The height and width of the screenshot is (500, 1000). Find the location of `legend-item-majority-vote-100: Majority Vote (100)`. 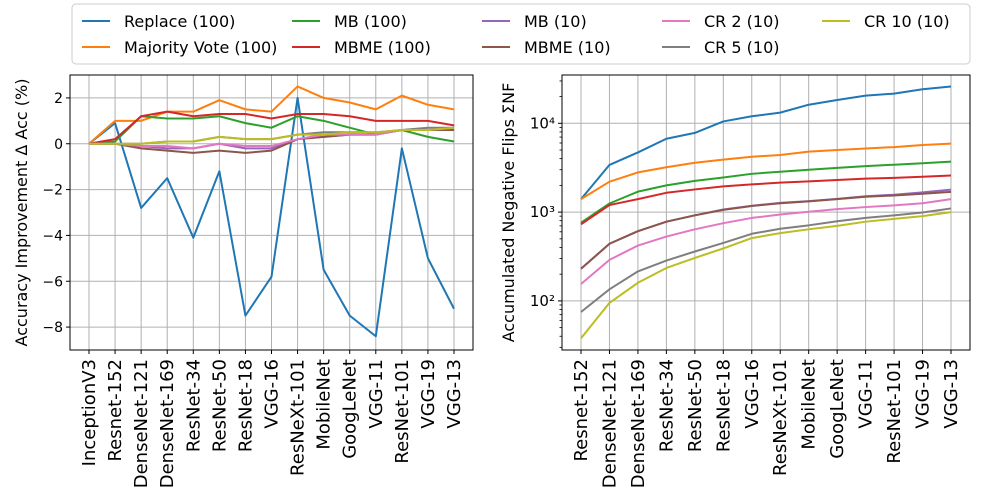

legend-item-majority-vote-100: Majority Vote (100) is located at coordinates (179, 47).